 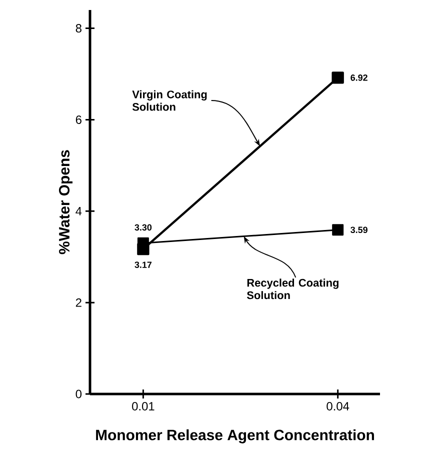 What do you see at coordinates (143, 227) in the screenshot?
I see `data-label: 3.30` at bounding box center [143, 227].